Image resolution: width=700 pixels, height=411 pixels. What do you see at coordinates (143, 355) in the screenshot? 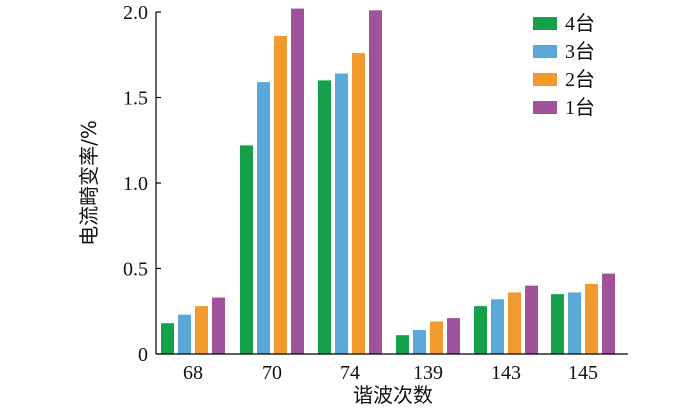
I see `y-tick-label-0: 0` at bounding box center [143, 355].